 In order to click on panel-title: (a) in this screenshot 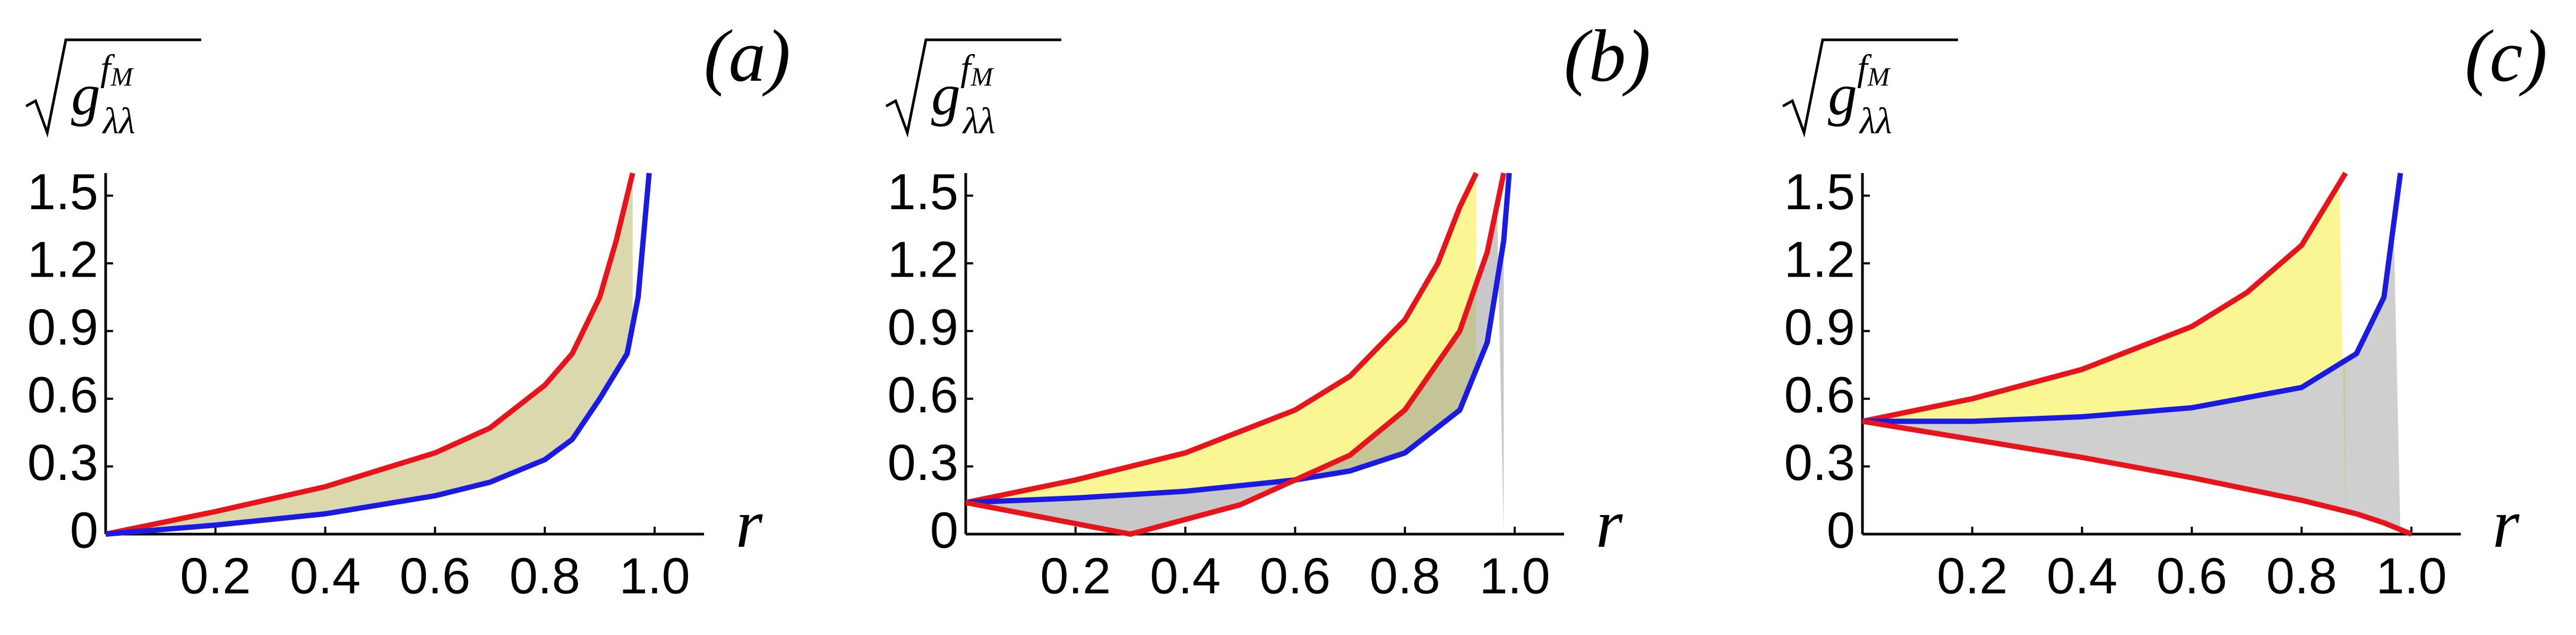, I will do `click(748, 56)`.